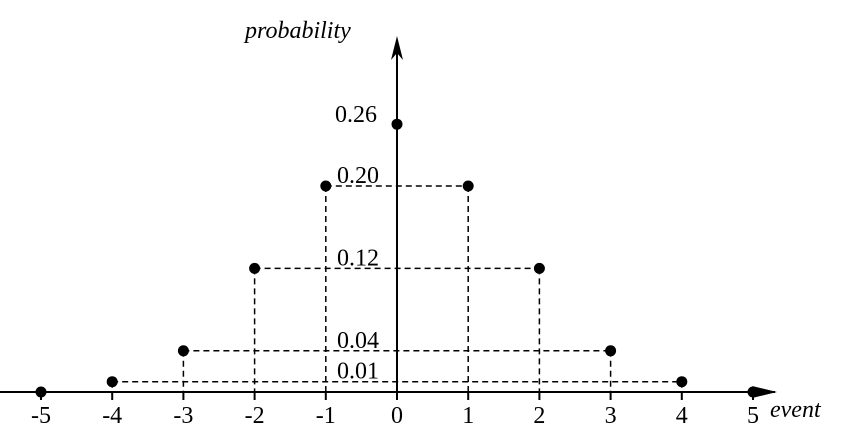 This screenshot has width=841, height=429. Describe the element at coordinates (682, 416) in the screenshot. I see `x-tick-label: 4` at that location.